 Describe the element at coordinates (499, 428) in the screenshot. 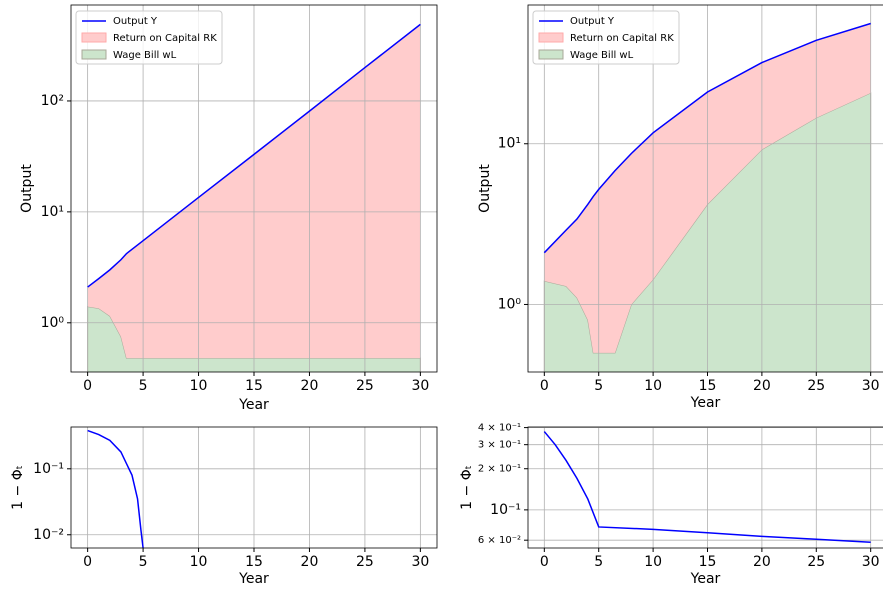

I see `y-tick-label: 4 × 10⁻¹` at that location.